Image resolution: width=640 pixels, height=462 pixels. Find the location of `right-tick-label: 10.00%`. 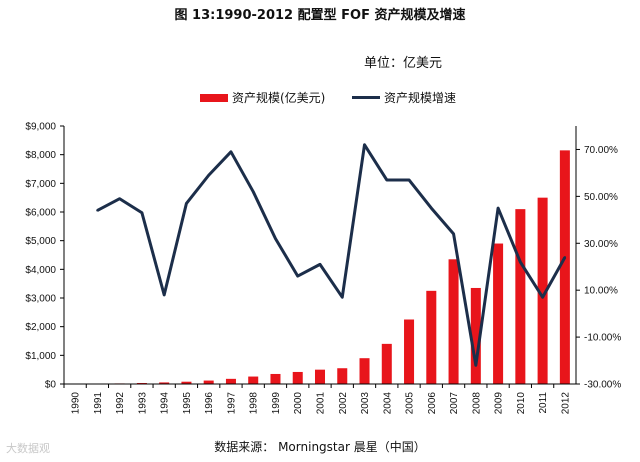

right-tick-label: 10.00% is located at coordinates (601, 291).